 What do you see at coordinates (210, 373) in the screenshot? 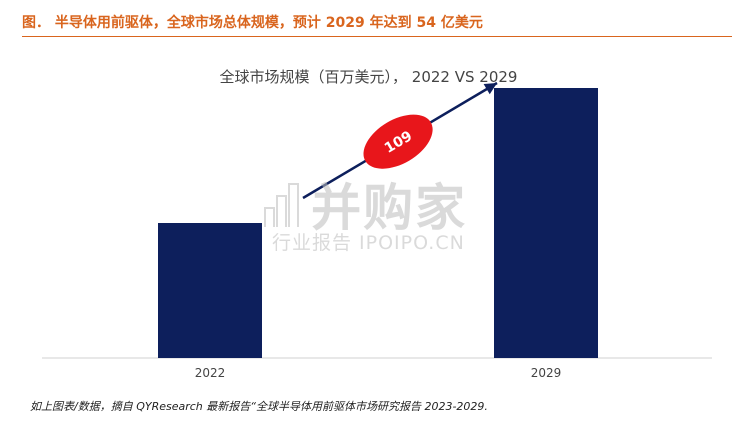
I see `x-tick-label-2022: 2022` at bounding box center [210, 373].